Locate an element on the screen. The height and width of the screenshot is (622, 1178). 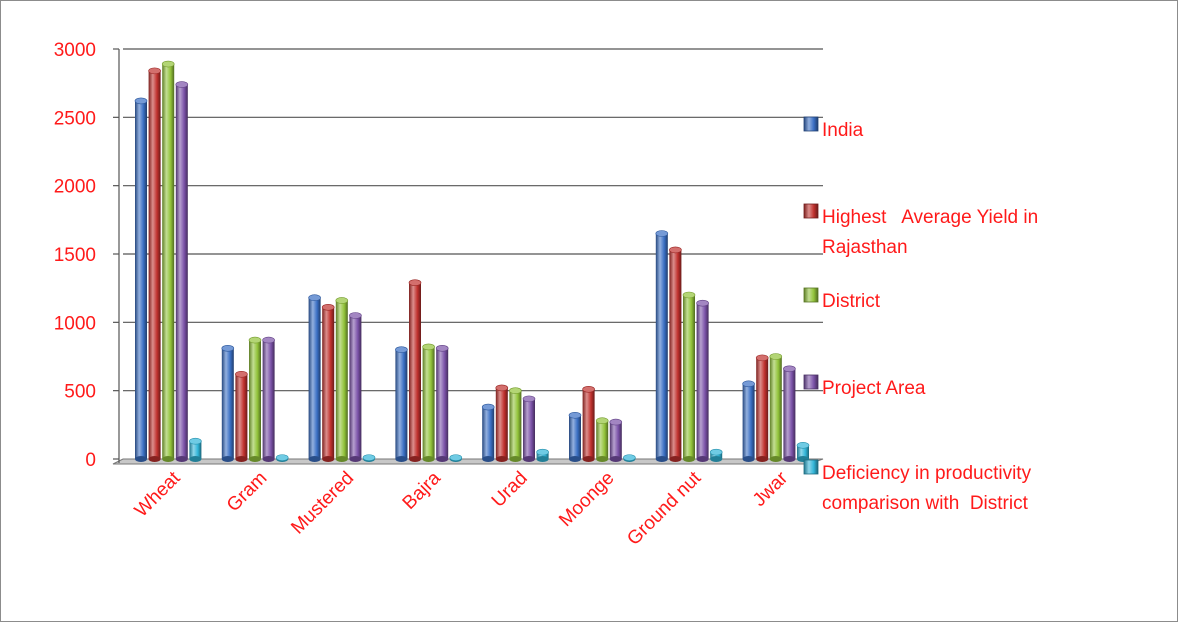
y-tick-label: 1000 is located at coordinates (75, 323).